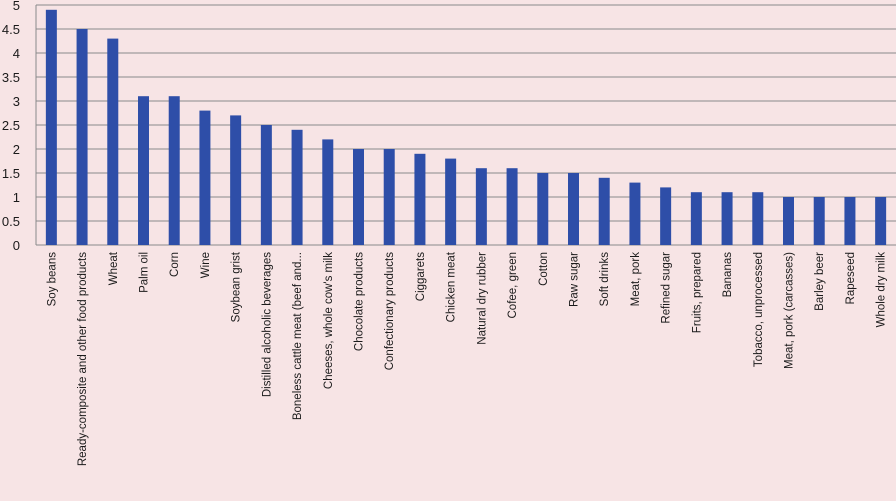 Image resolution: width=896 pixels, height=501 pixels. Describe the element at coordinates (16, 101) in the screenshot. I see `y-tick-label: 3` at that location.